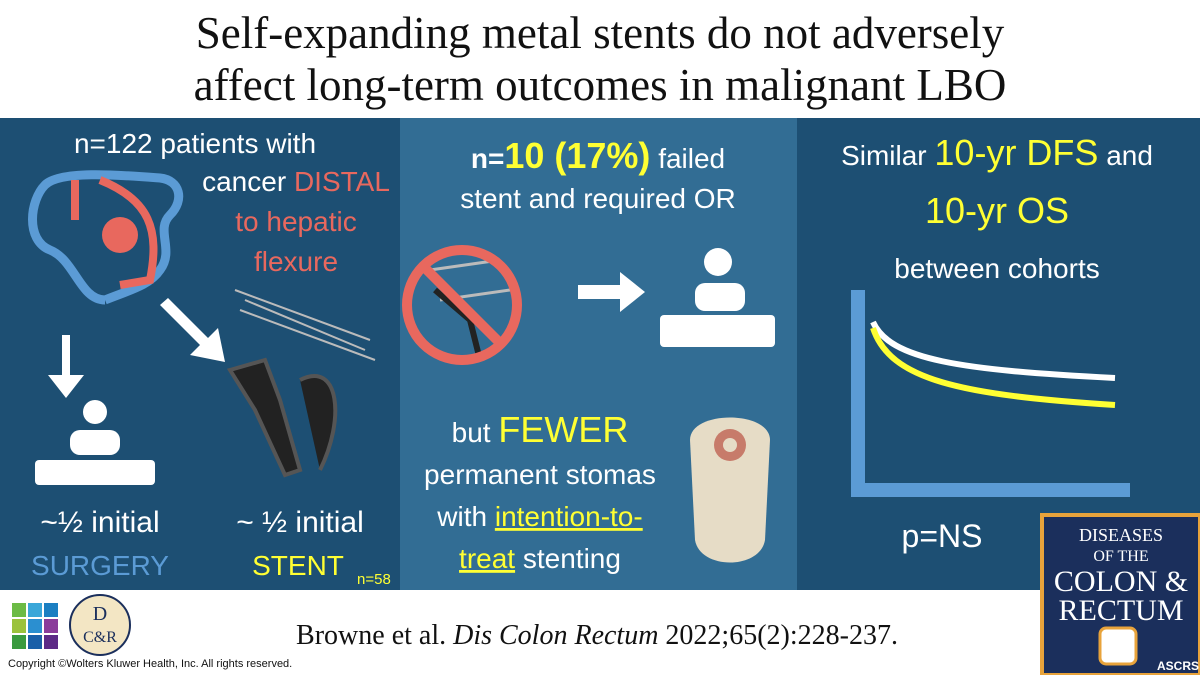 This screenshot has width=1200, height=675. I want to click on panel-text: treat stenting, so click(540, 558).